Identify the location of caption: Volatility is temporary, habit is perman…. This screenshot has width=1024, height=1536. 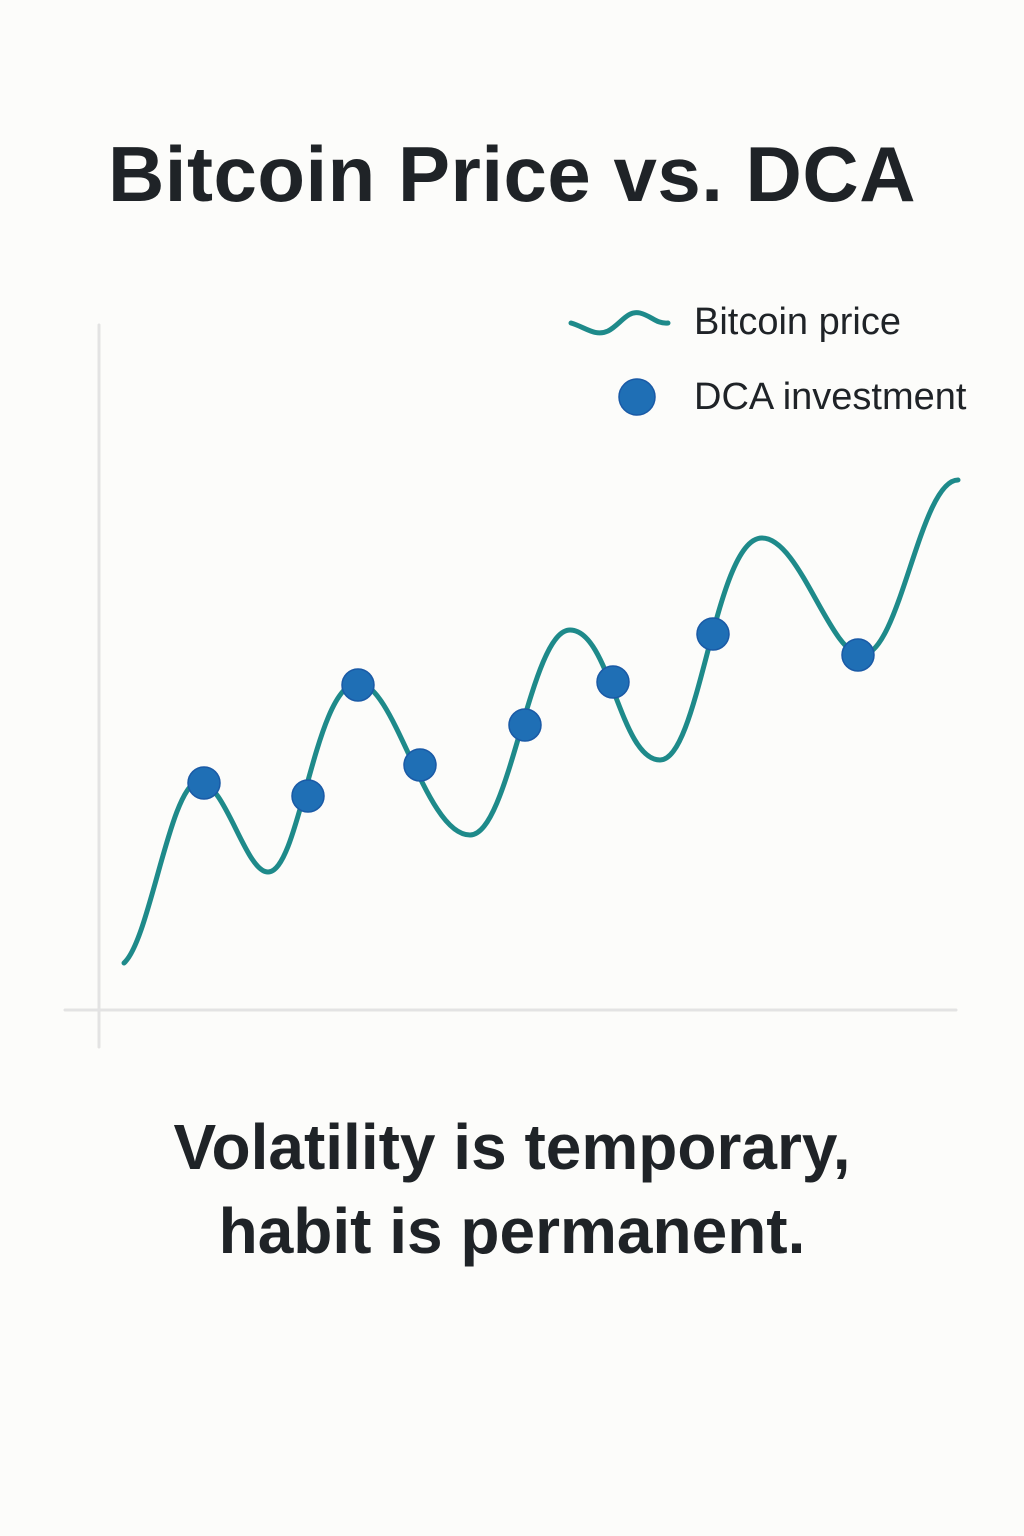
(512, 1189).